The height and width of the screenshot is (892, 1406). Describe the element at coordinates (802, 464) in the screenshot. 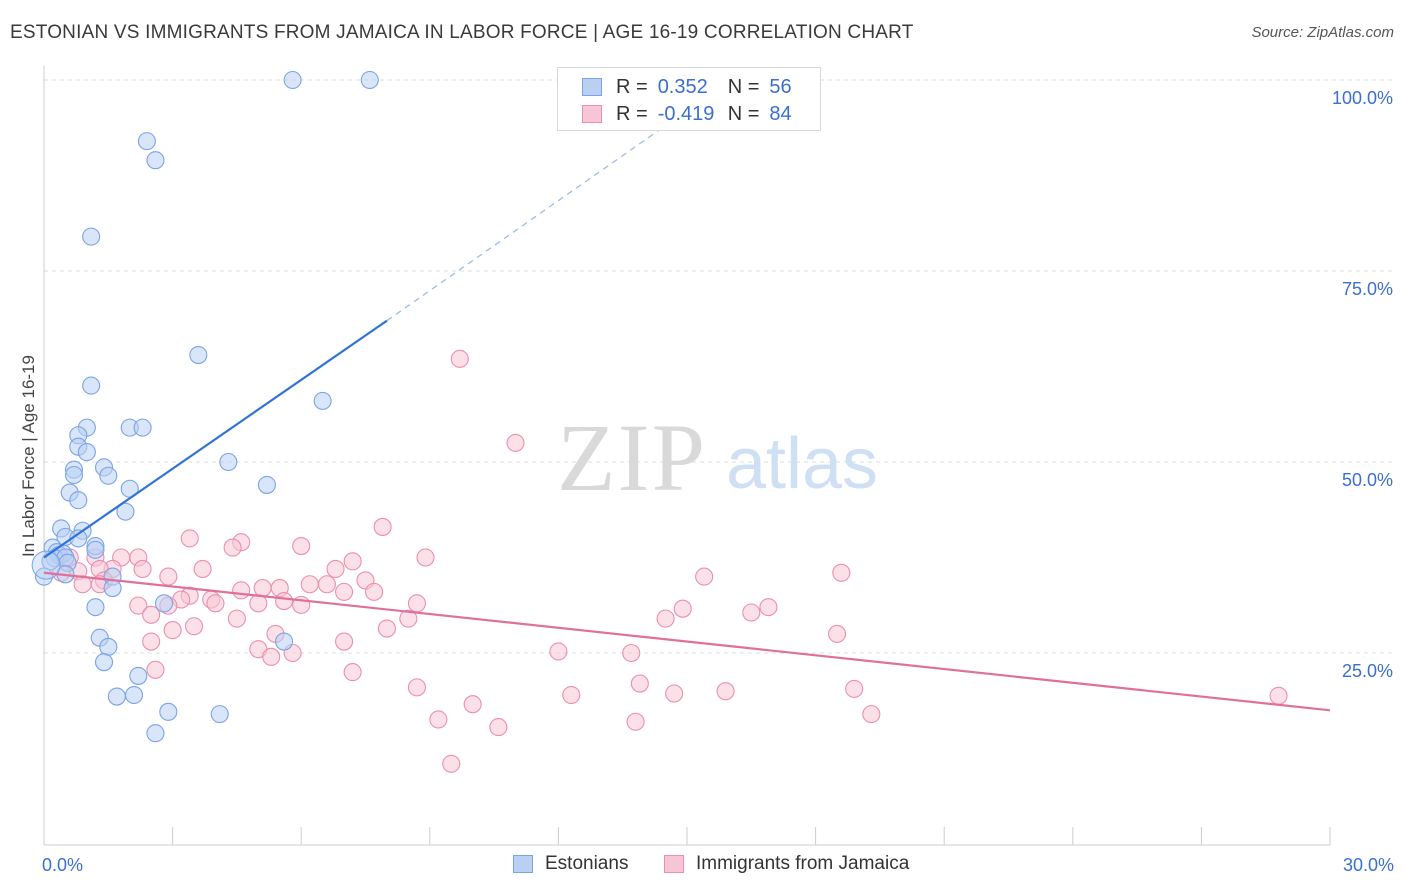

I see `watermark-atlas: atlas` at that location.